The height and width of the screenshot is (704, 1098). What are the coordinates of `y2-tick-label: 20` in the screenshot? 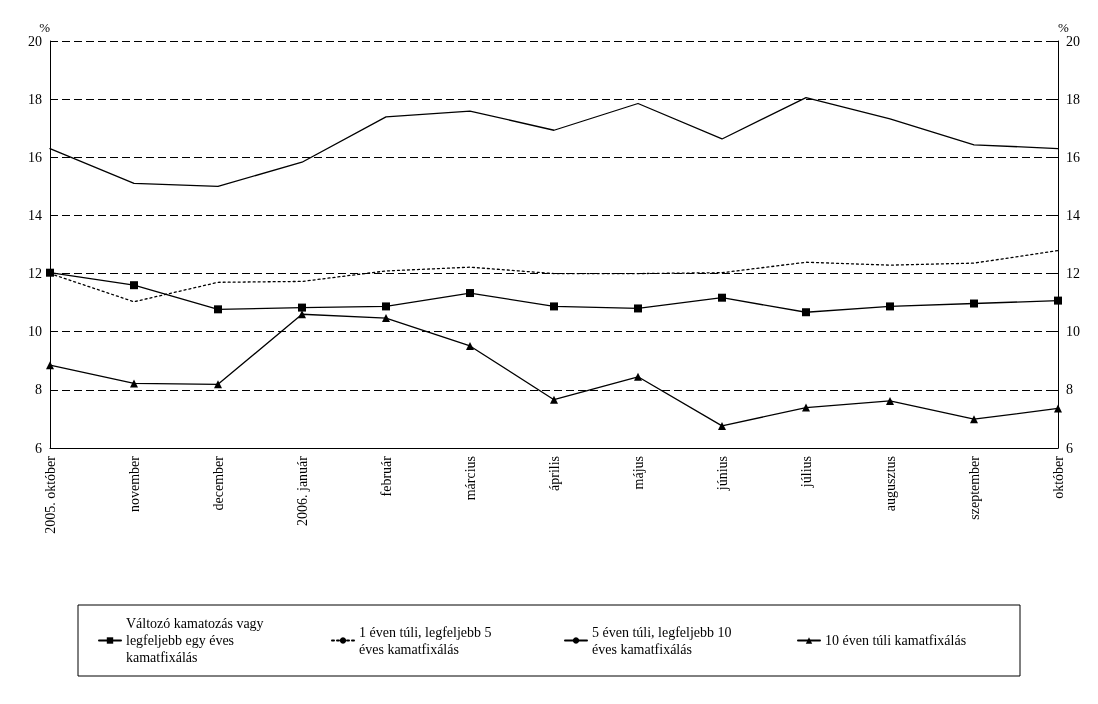 It's located at (1073, 41).